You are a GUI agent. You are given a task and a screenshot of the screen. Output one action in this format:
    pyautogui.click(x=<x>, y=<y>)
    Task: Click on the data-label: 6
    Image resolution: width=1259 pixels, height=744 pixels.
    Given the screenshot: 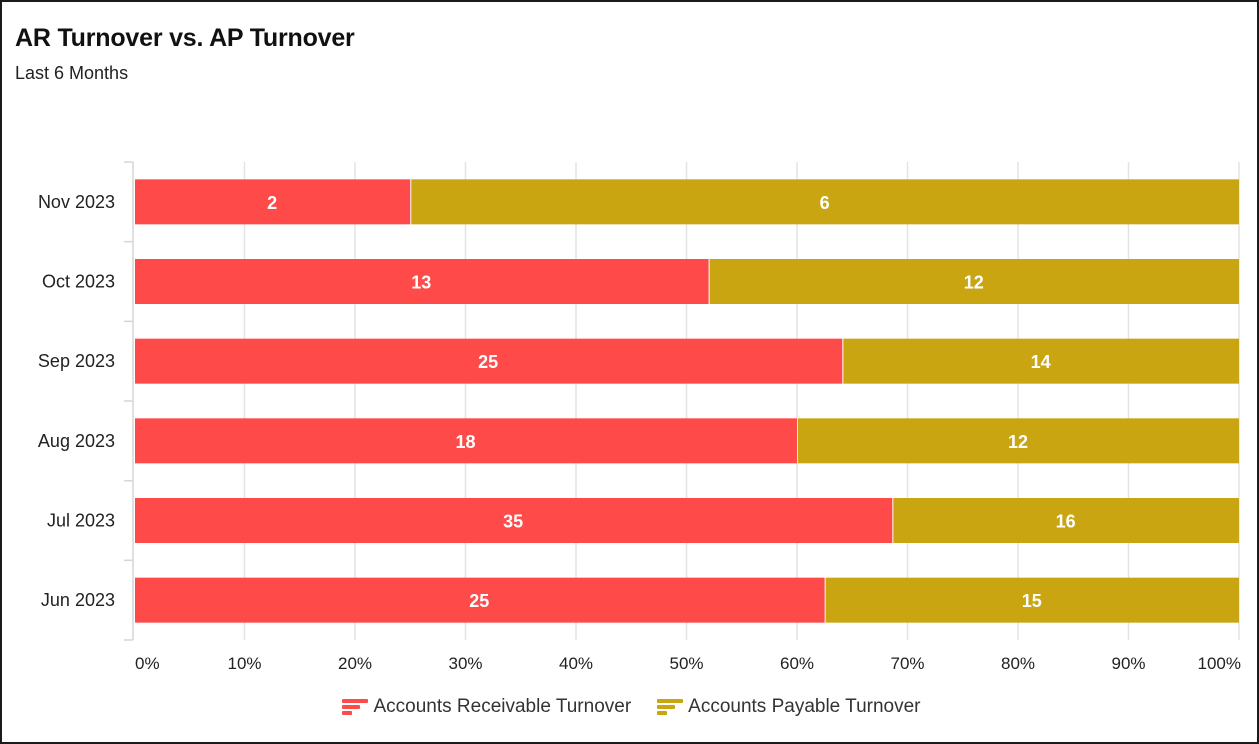 What is the action you would take?
    pyautogui.click(x=825, y=203)
    